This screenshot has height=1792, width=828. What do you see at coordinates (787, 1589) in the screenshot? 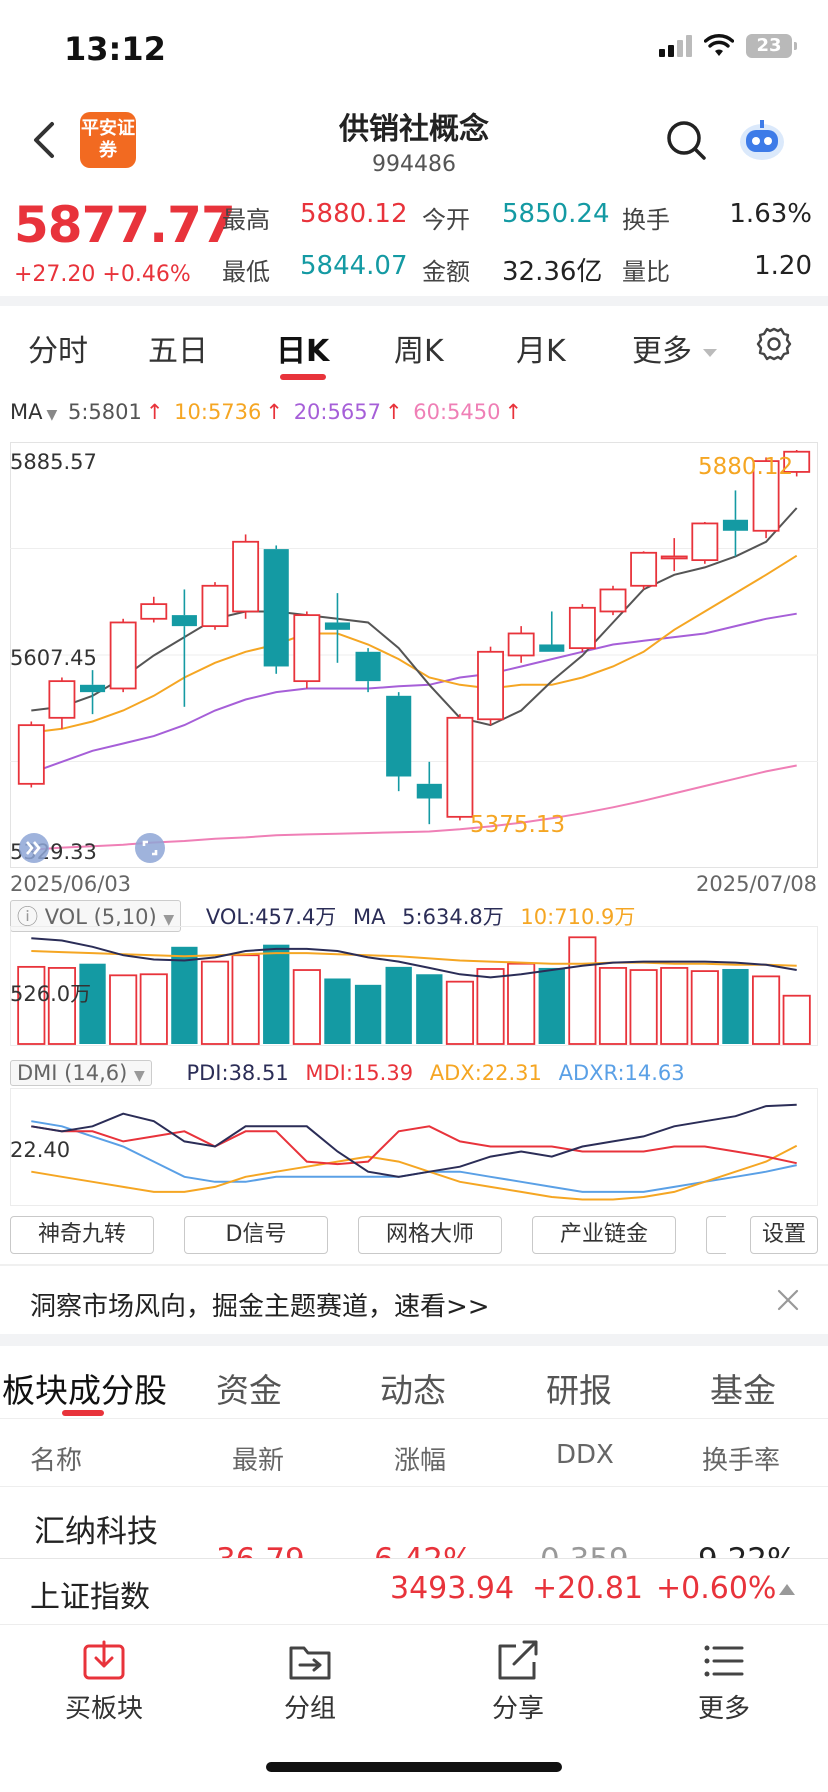
I see `expand-up-icon` at bounding box center [787, 1589].